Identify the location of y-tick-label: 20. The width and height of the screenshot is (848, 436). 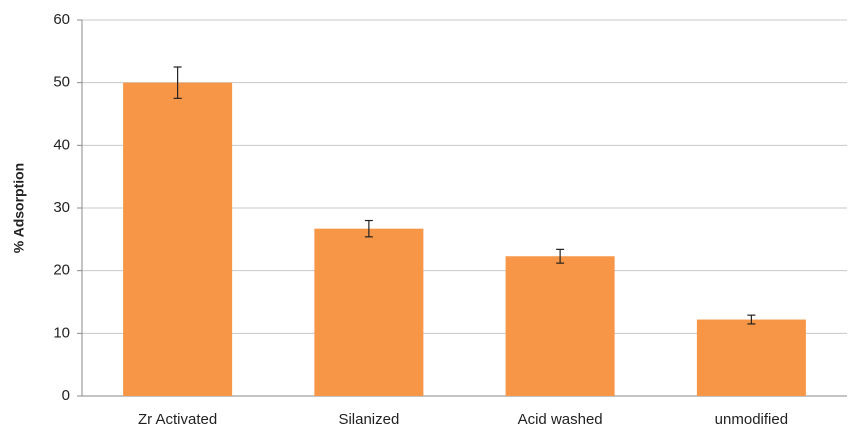
(61, 270).